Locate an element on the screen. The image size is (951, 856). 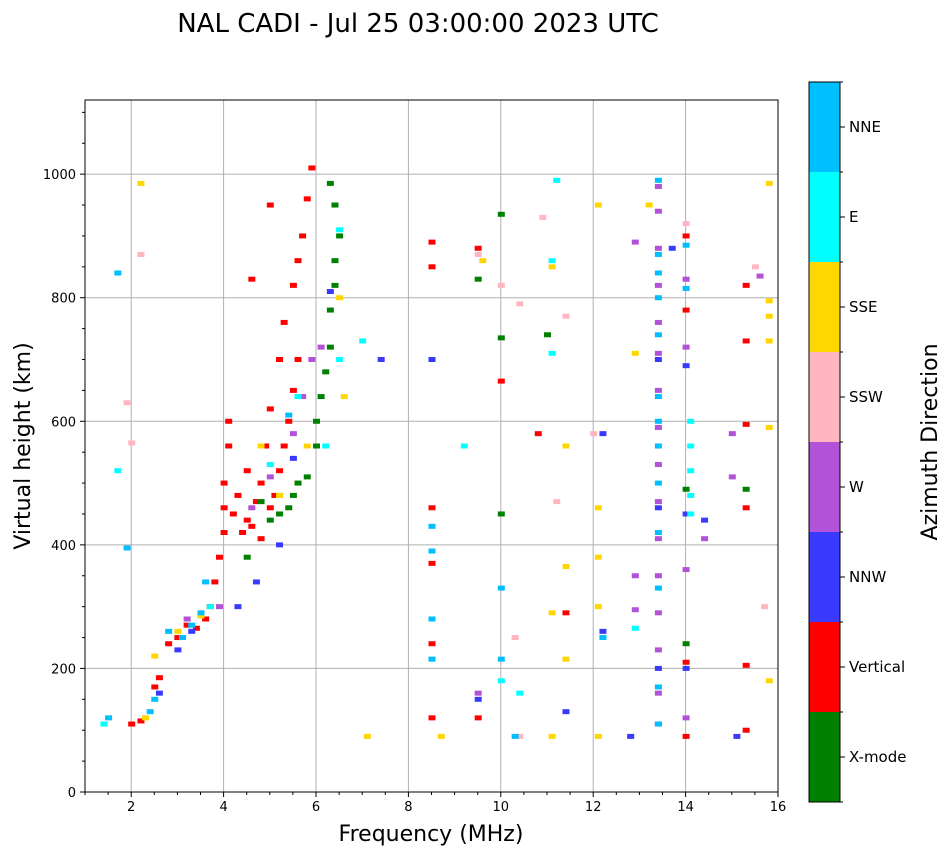
x-axis-label: Frequency (MHz) is located at coordinates (431, 834).